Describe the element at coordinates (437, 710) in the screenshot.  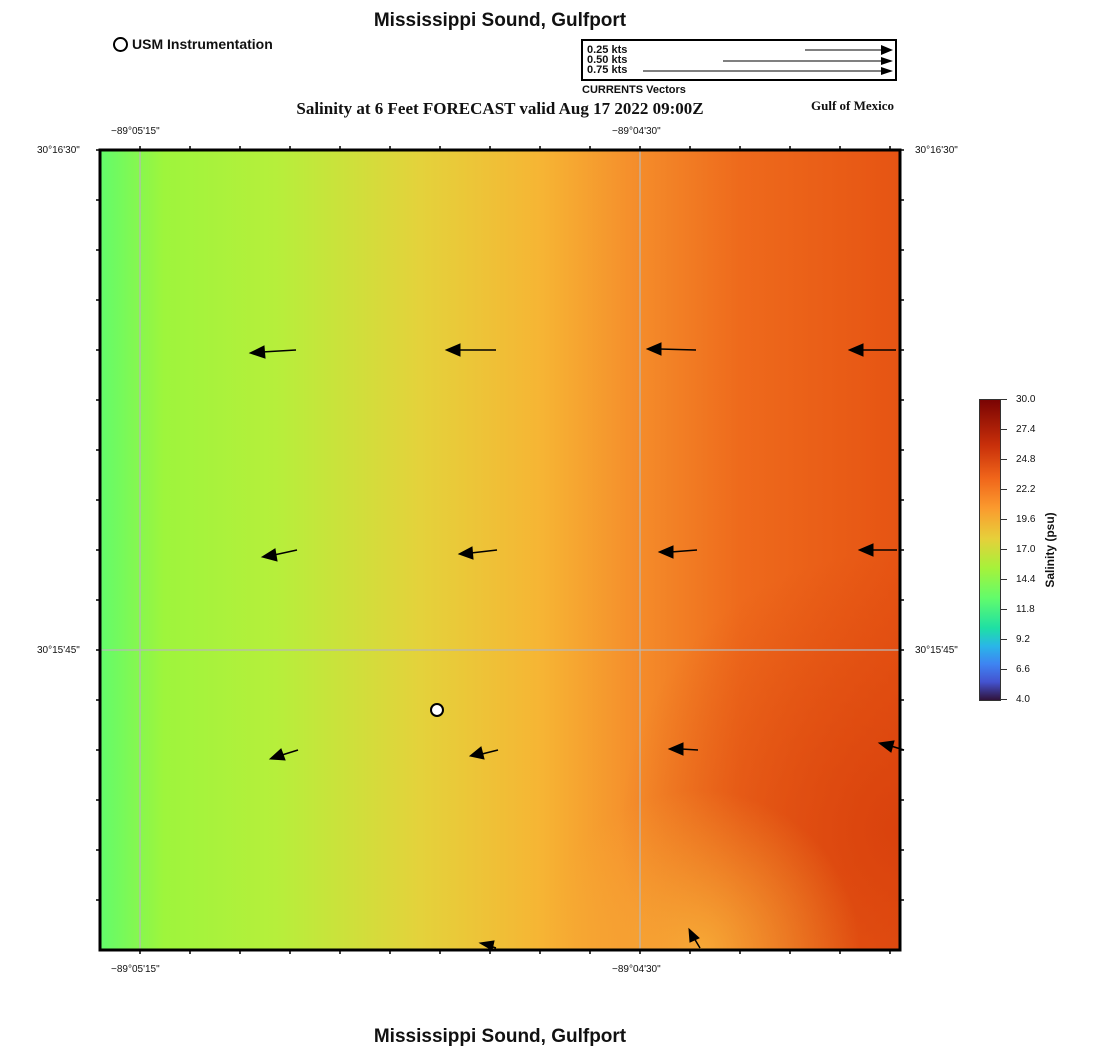
I see `usm-station-marker` at that location.